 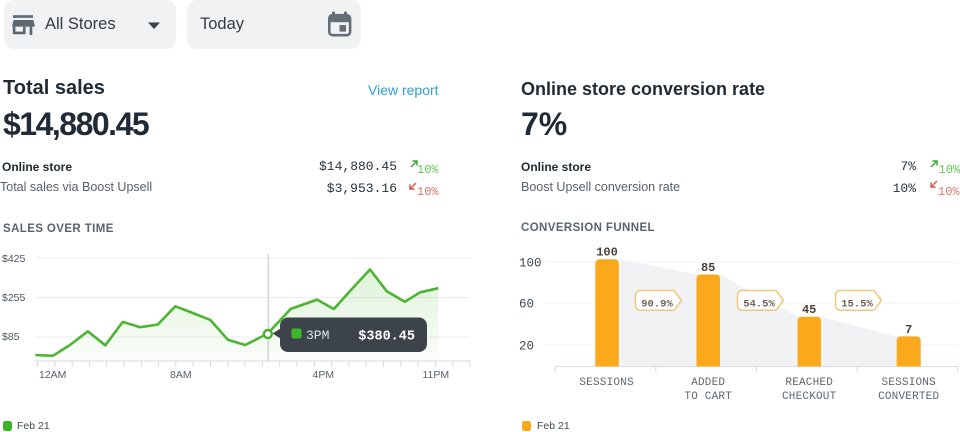 I want to click on svg-text: 45, so click(x=809, y=310).